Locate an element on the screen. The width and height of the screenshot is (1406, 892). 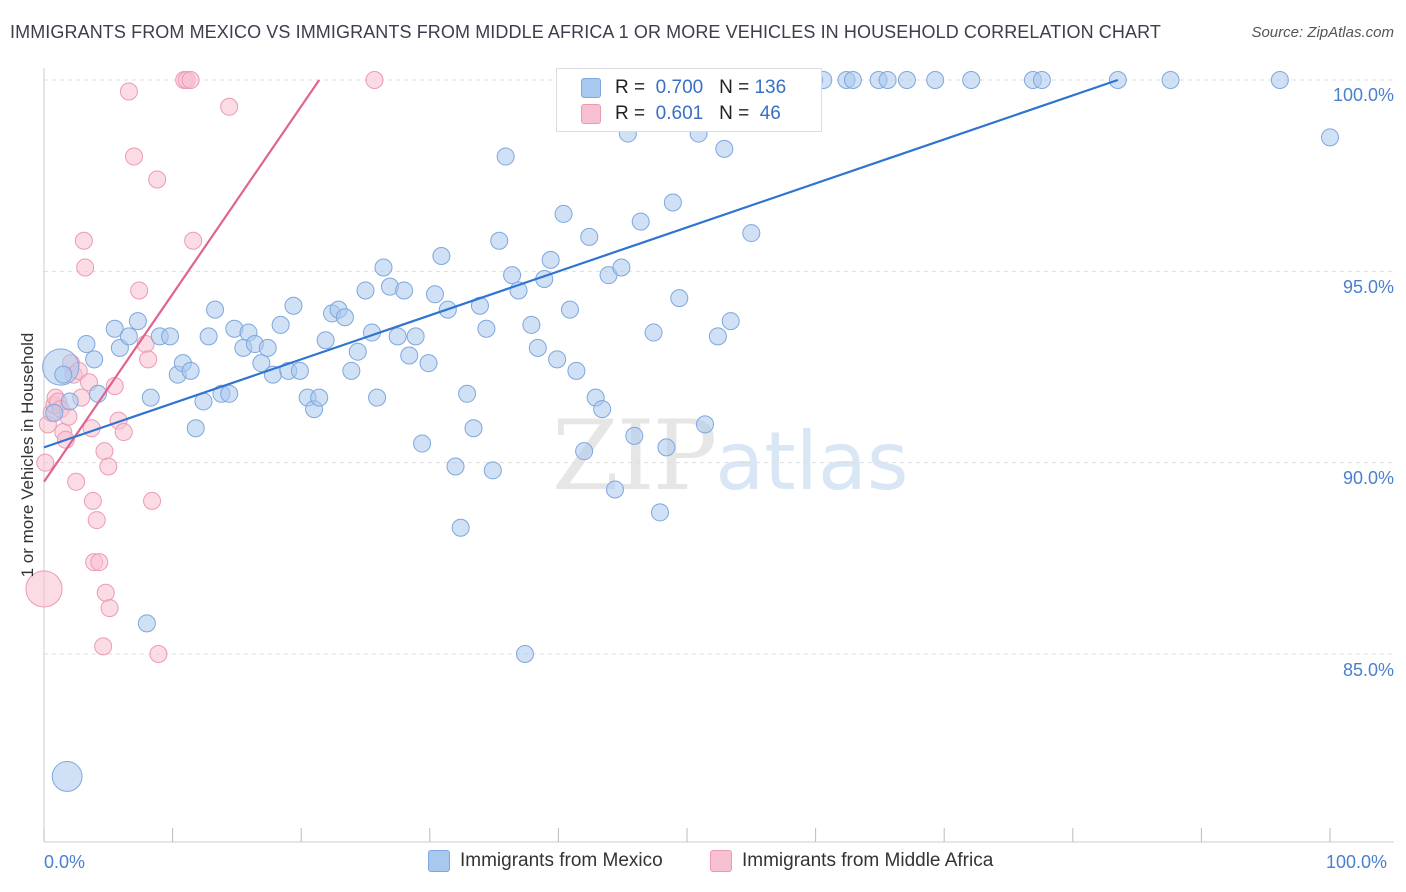
legend-r-value-mexico: 0.700 is located at coordinates (679, 87).